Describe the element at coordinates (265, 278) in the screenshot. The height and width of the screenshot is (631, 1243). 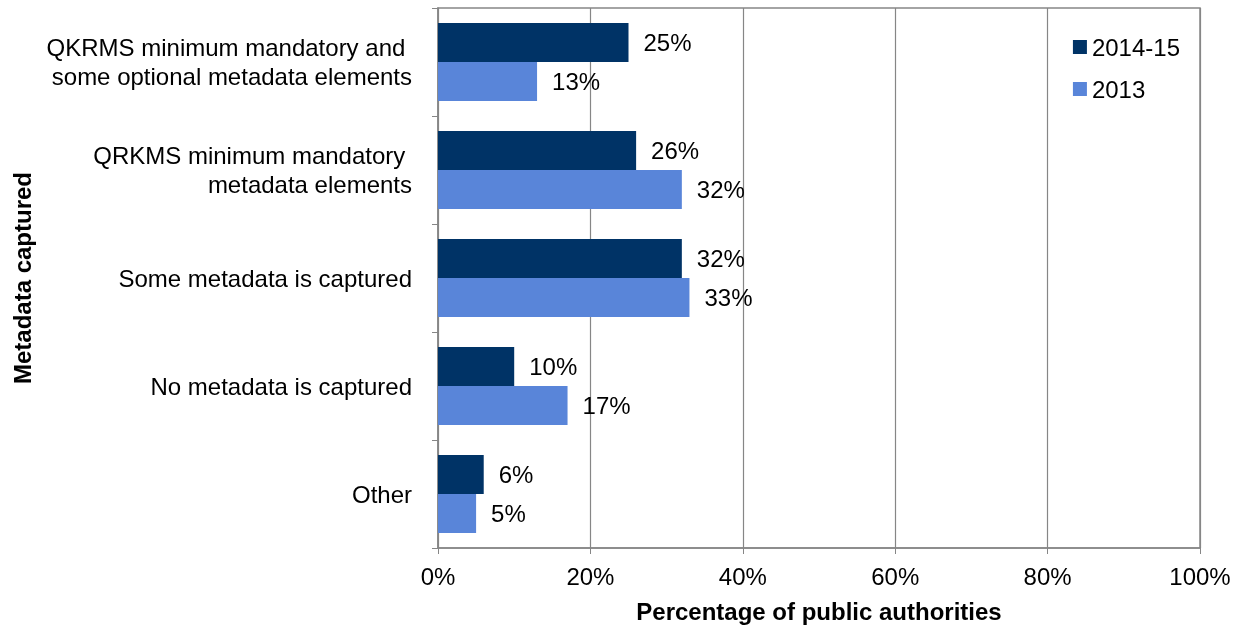
I see `y-tick-label: Some metadata is captured` at that location.